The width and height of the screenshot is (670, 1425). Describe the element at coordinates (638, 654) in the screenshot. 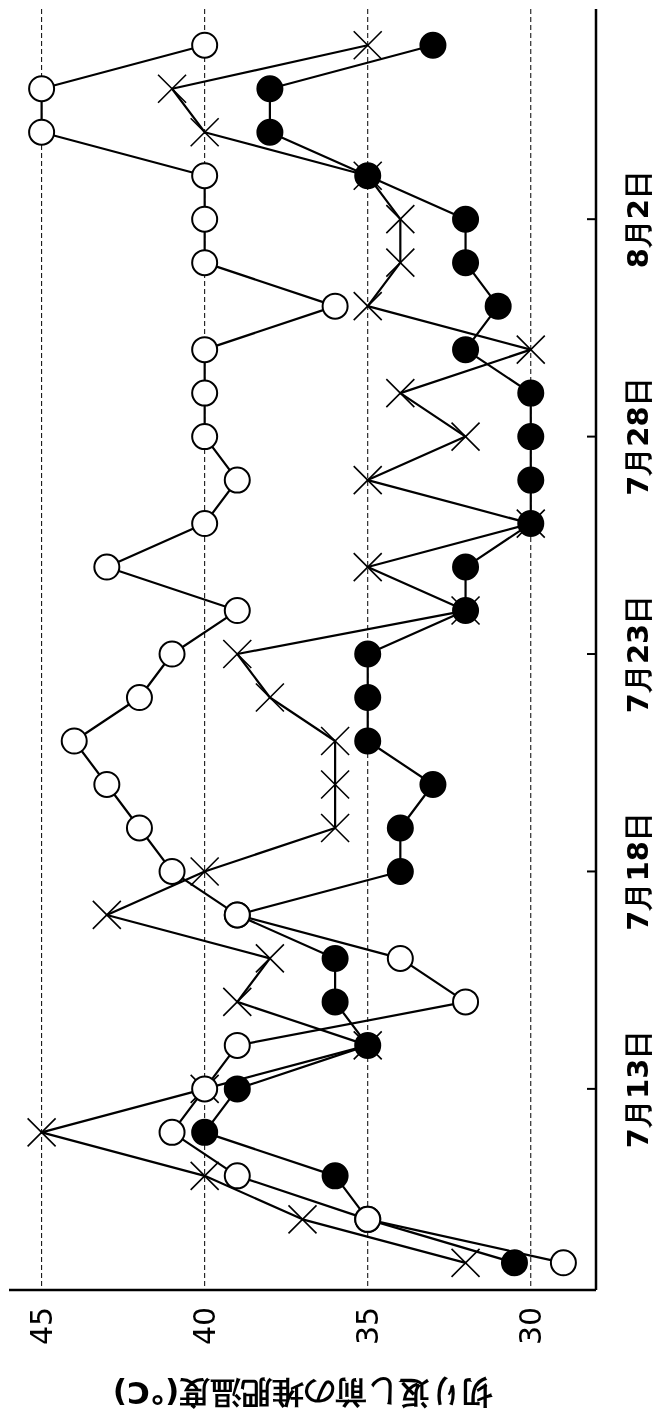

I see `y-tick-label: 7月23日` at that location.